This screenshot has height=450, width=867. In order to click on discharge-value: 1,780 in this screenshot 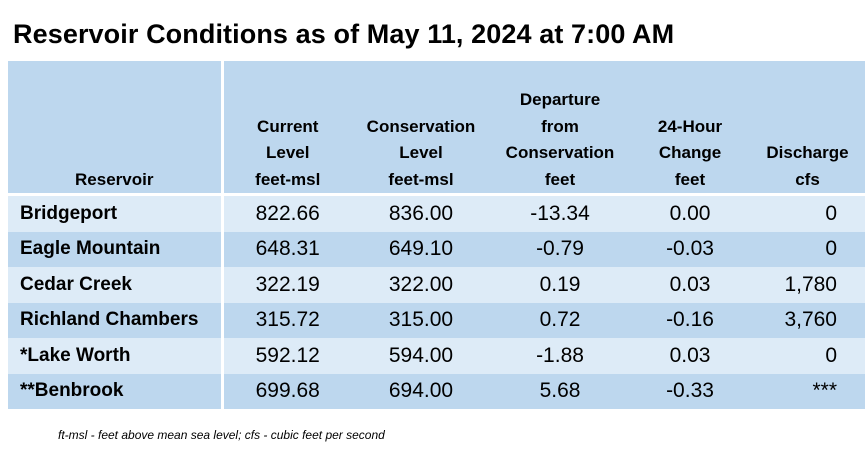, I will do `click(807, 285)`.